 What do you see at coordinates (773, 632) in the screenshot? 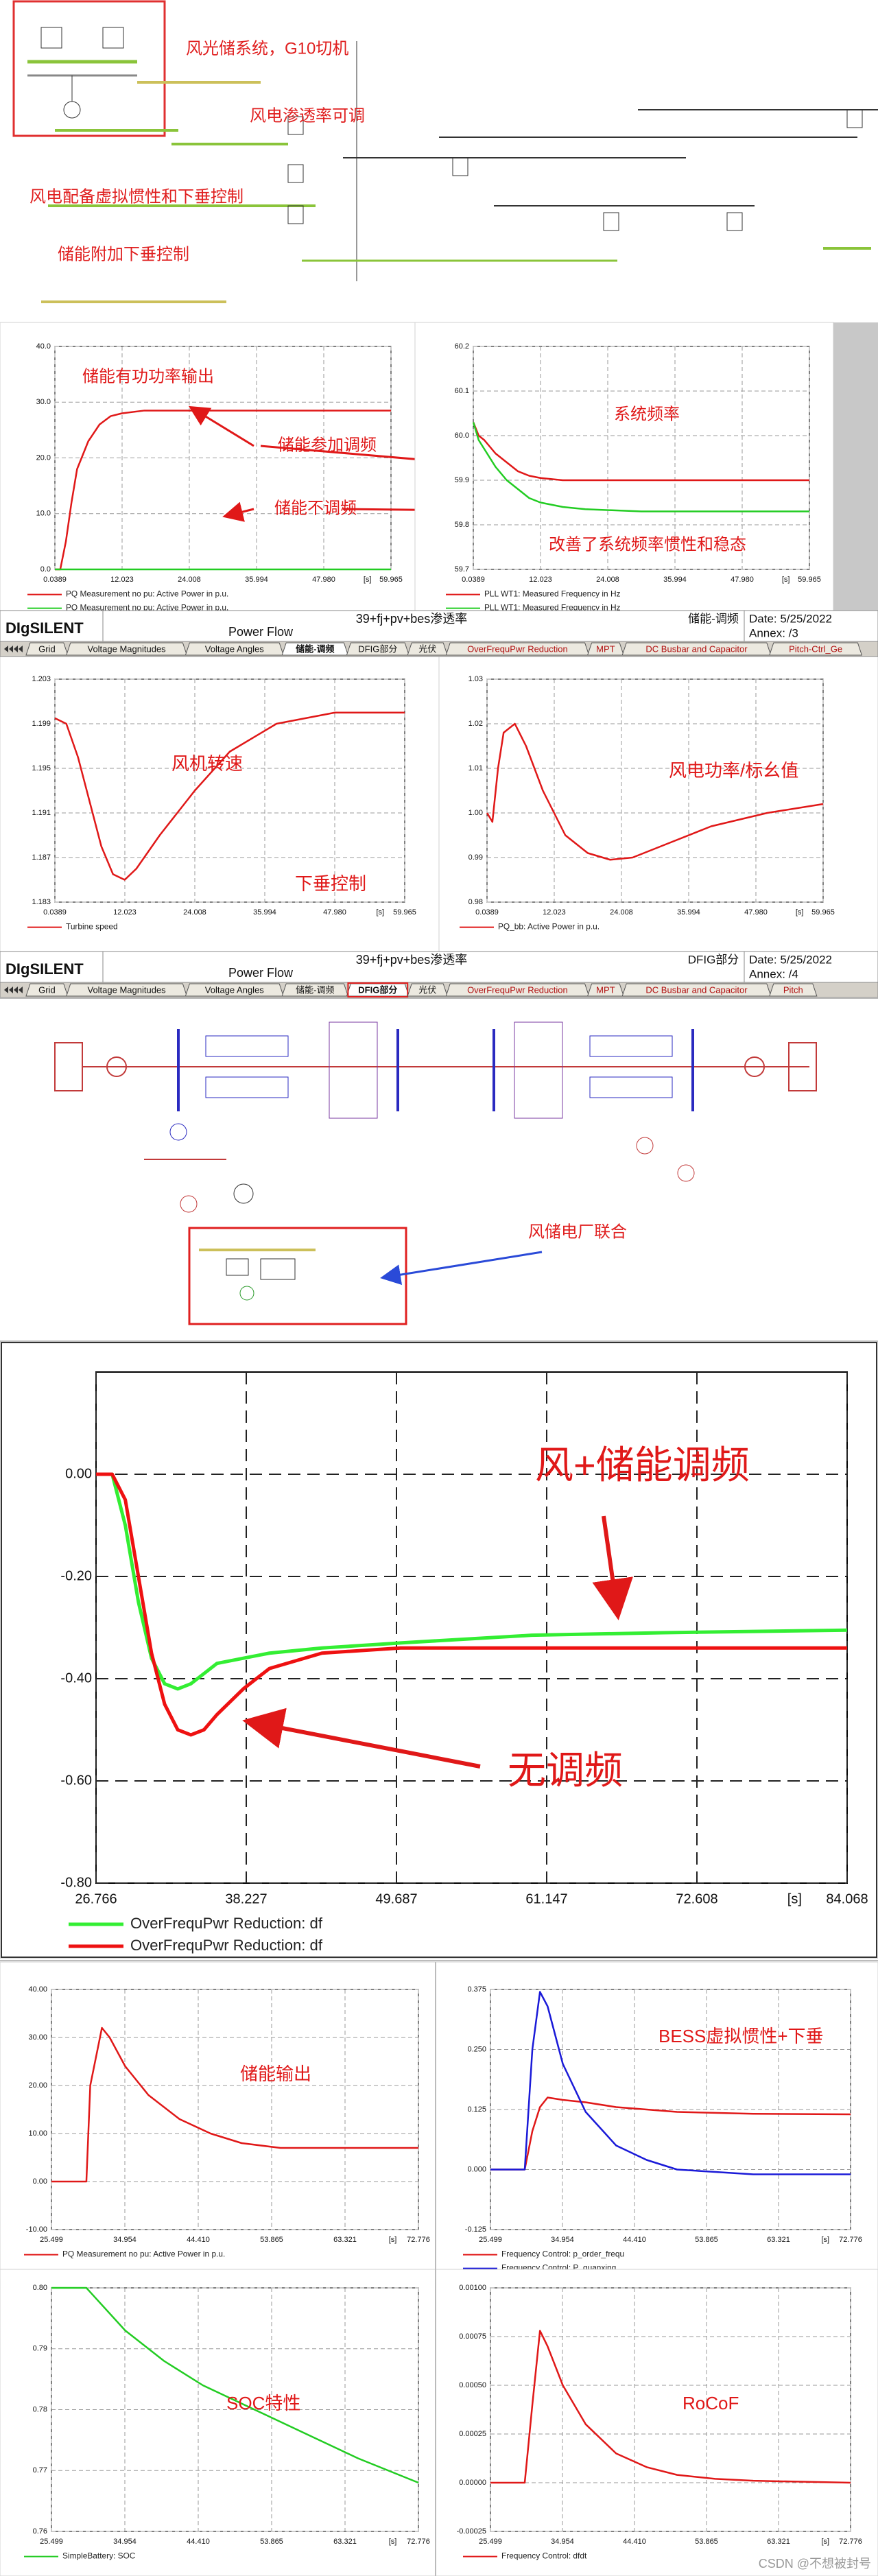
I see `footer-annex: Annex: /3` at bounding box center [773, 632].